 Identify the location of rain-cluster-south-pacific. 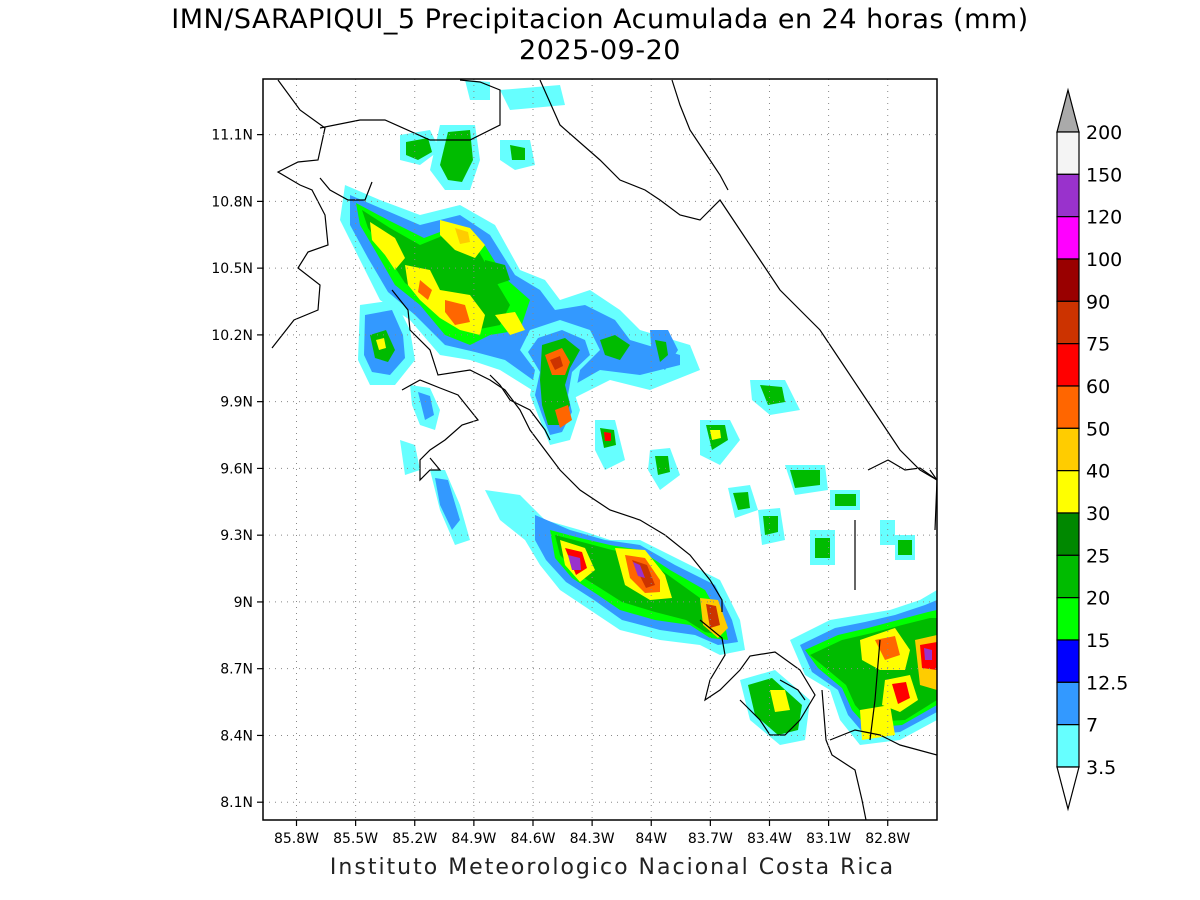
(615, 572).